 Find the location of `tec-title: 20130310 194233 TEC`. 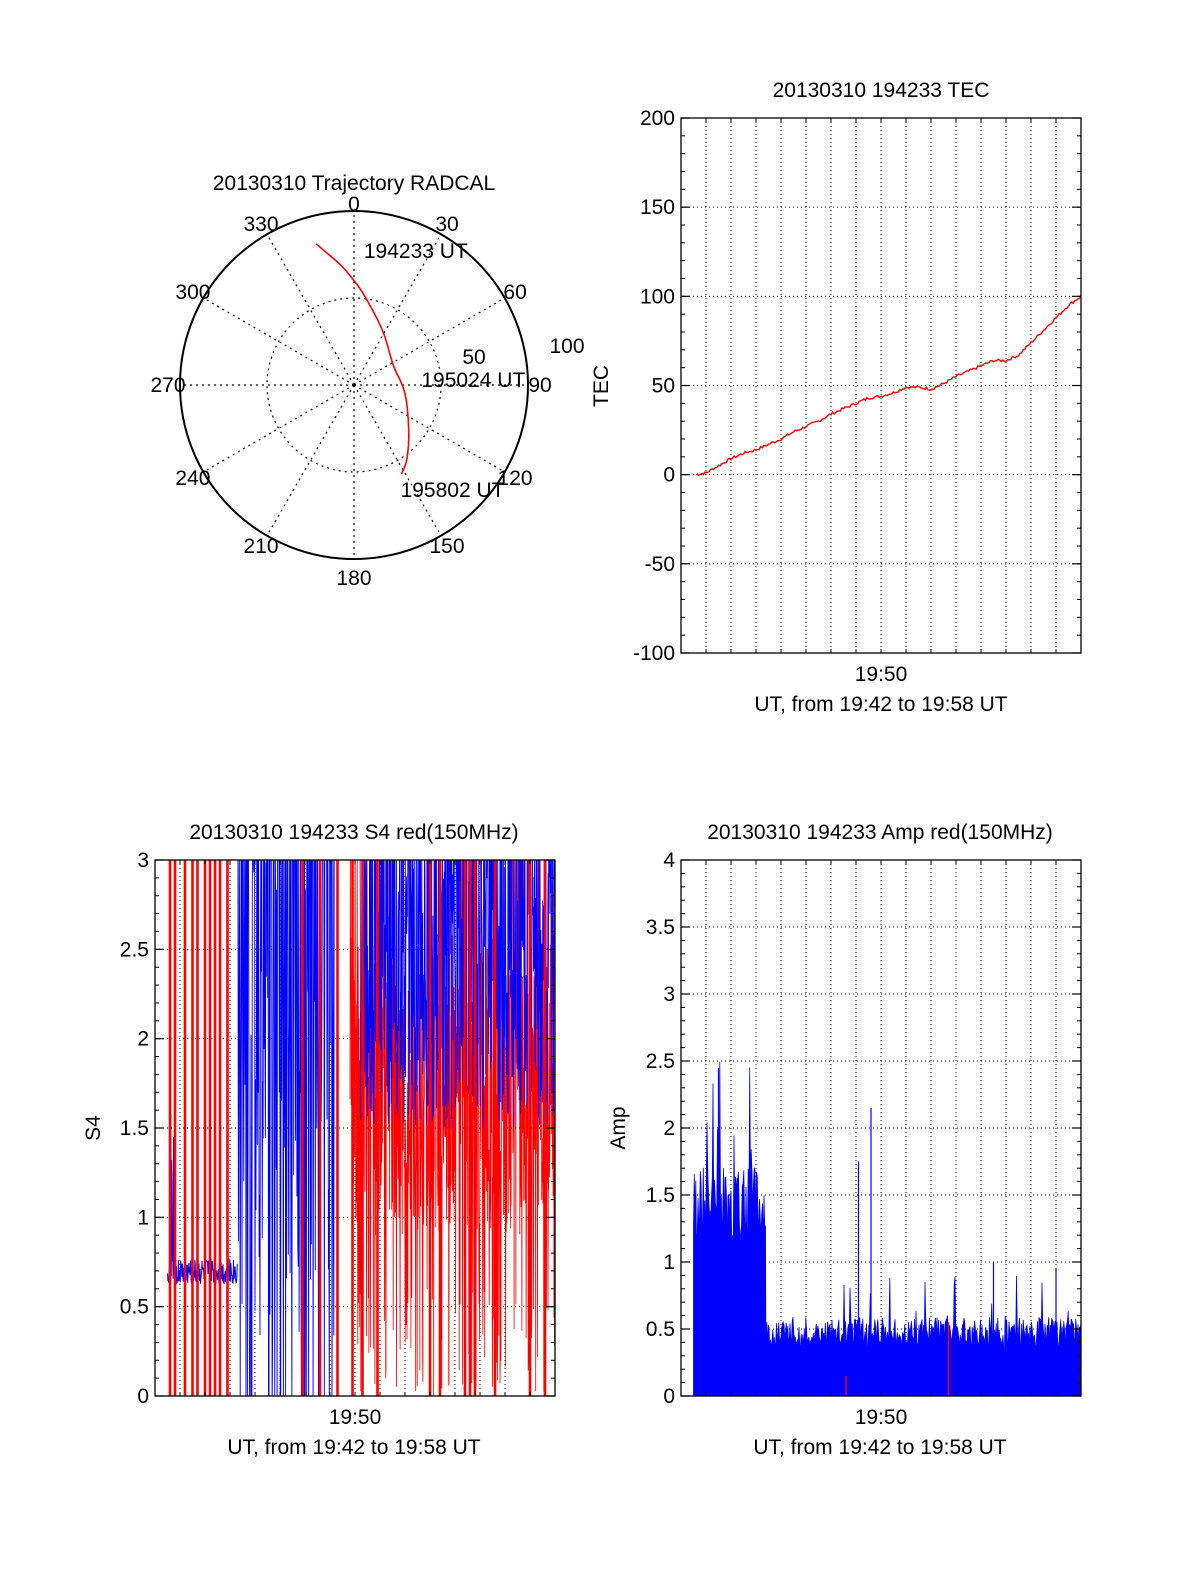

tec-title: 20130310 194233 TEC is located at coordinates (881, 90).